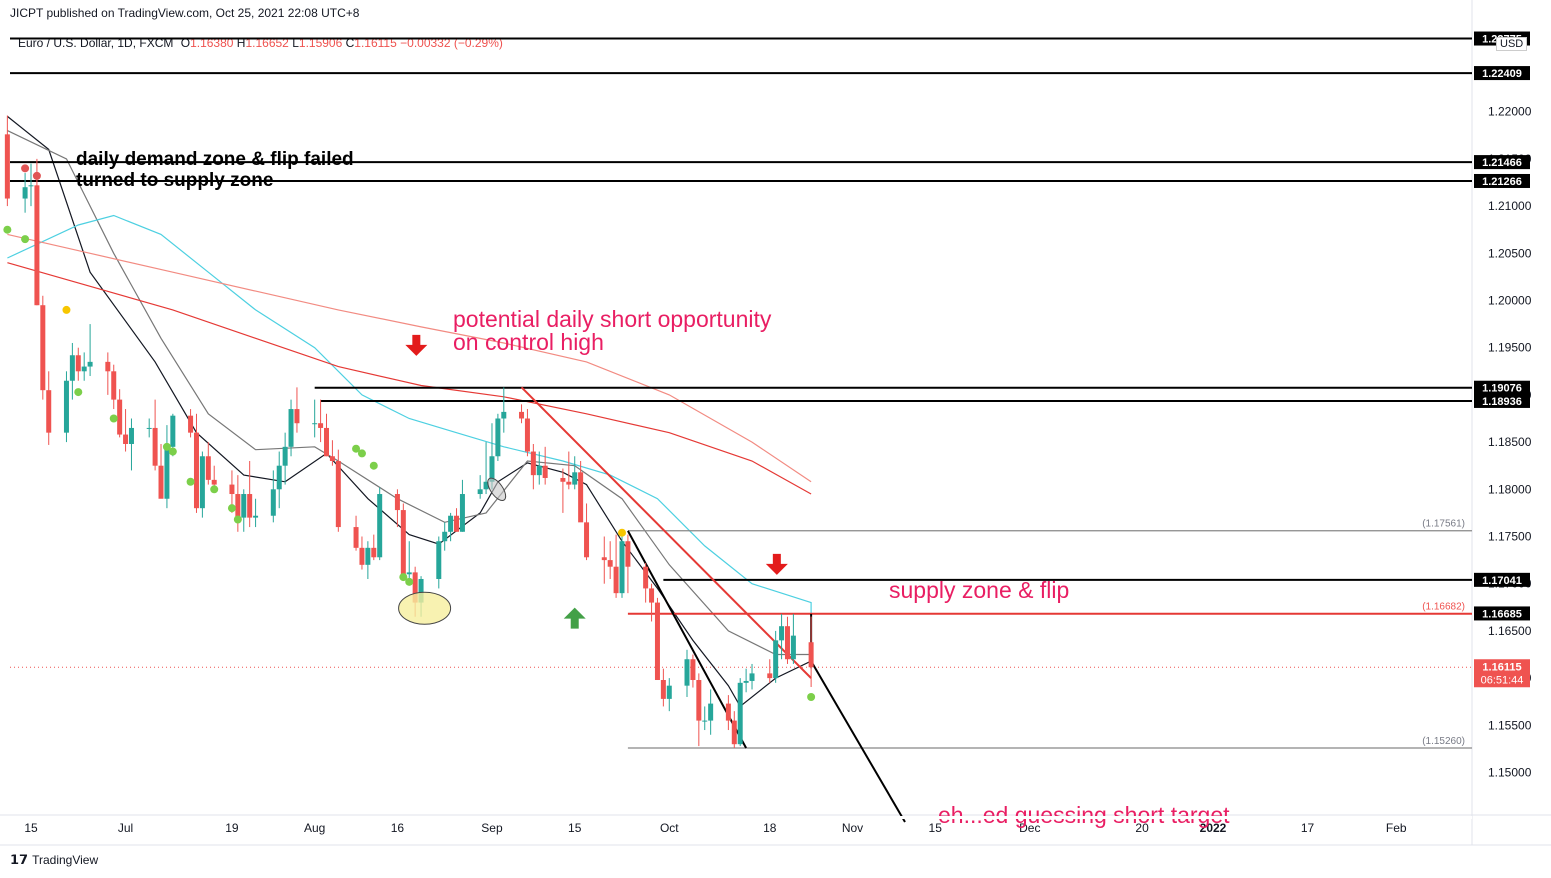 This screenshot has width=1551, height=878. Describe the element at coordinates (1084, 815) in the screenshot. I see `annotation-short-target: eh...ed guessing short target` at that location.